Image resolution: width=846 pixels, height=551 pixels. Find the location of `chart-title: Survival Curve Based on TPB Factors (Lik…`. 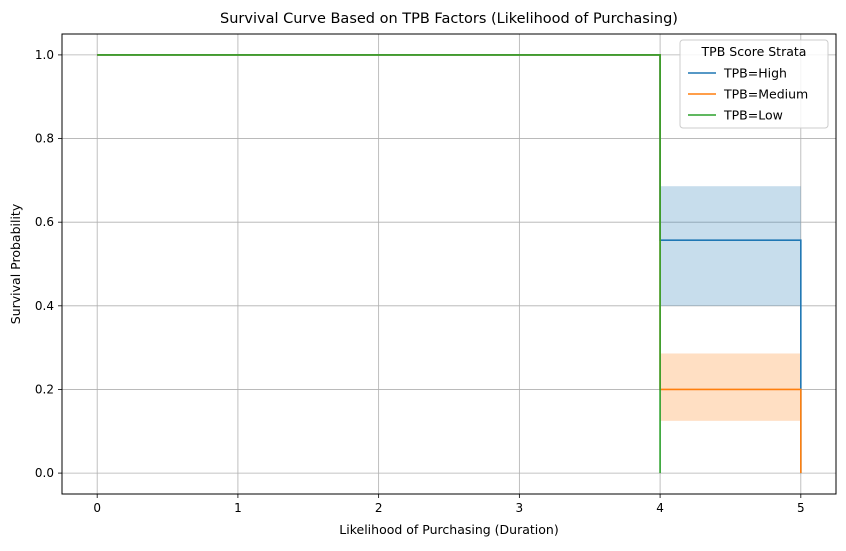

chart-title: Survival Curve Based on TPB Factors (Lik… is located at coordinates (449, 19).